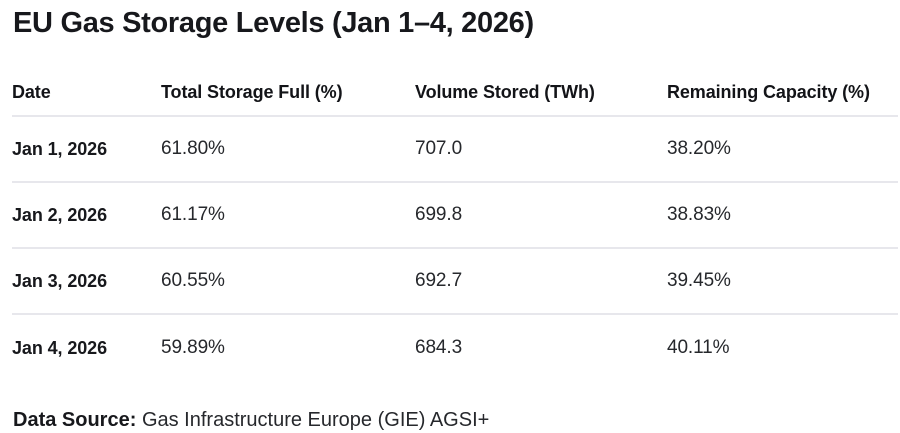  What do you see at coordinates (193, 214) in the screenshot?
I see `total-storage-full-cell: 61.17%` at bounding box center [193, 214].